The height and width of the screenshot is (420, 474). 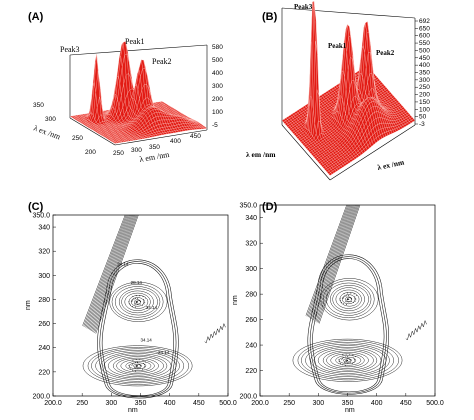 I want to click on panel-a-em-tick: 450, so click(x=195, y=136).